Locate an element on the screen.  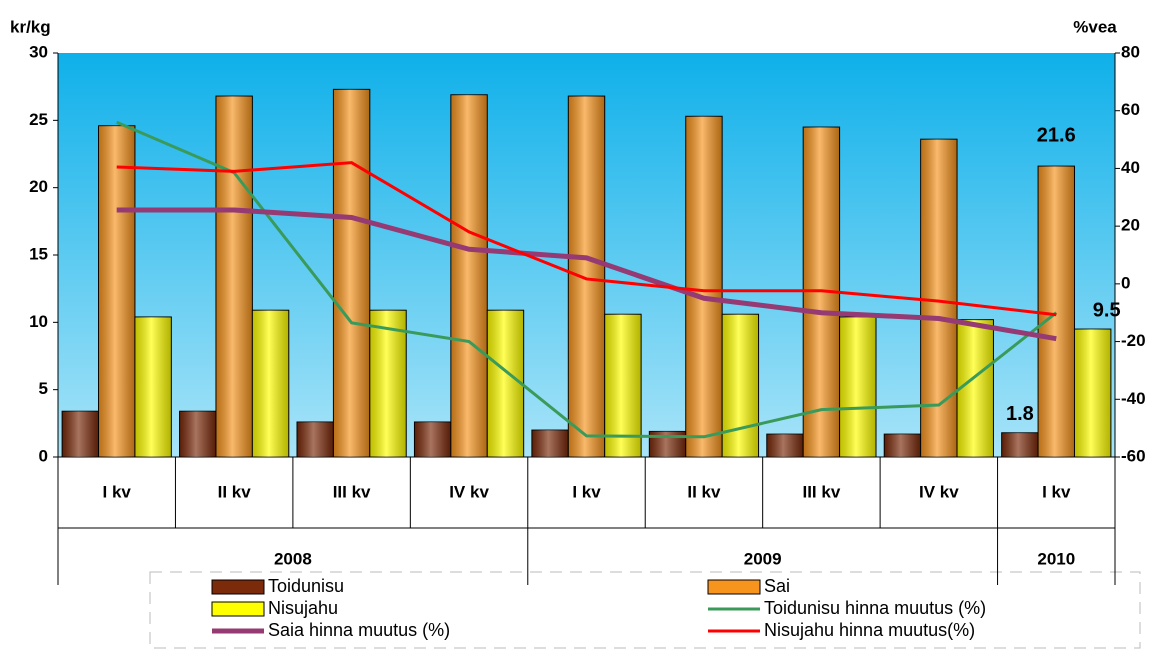
data-label: 9.5 is located at coordinates (1107, 310).